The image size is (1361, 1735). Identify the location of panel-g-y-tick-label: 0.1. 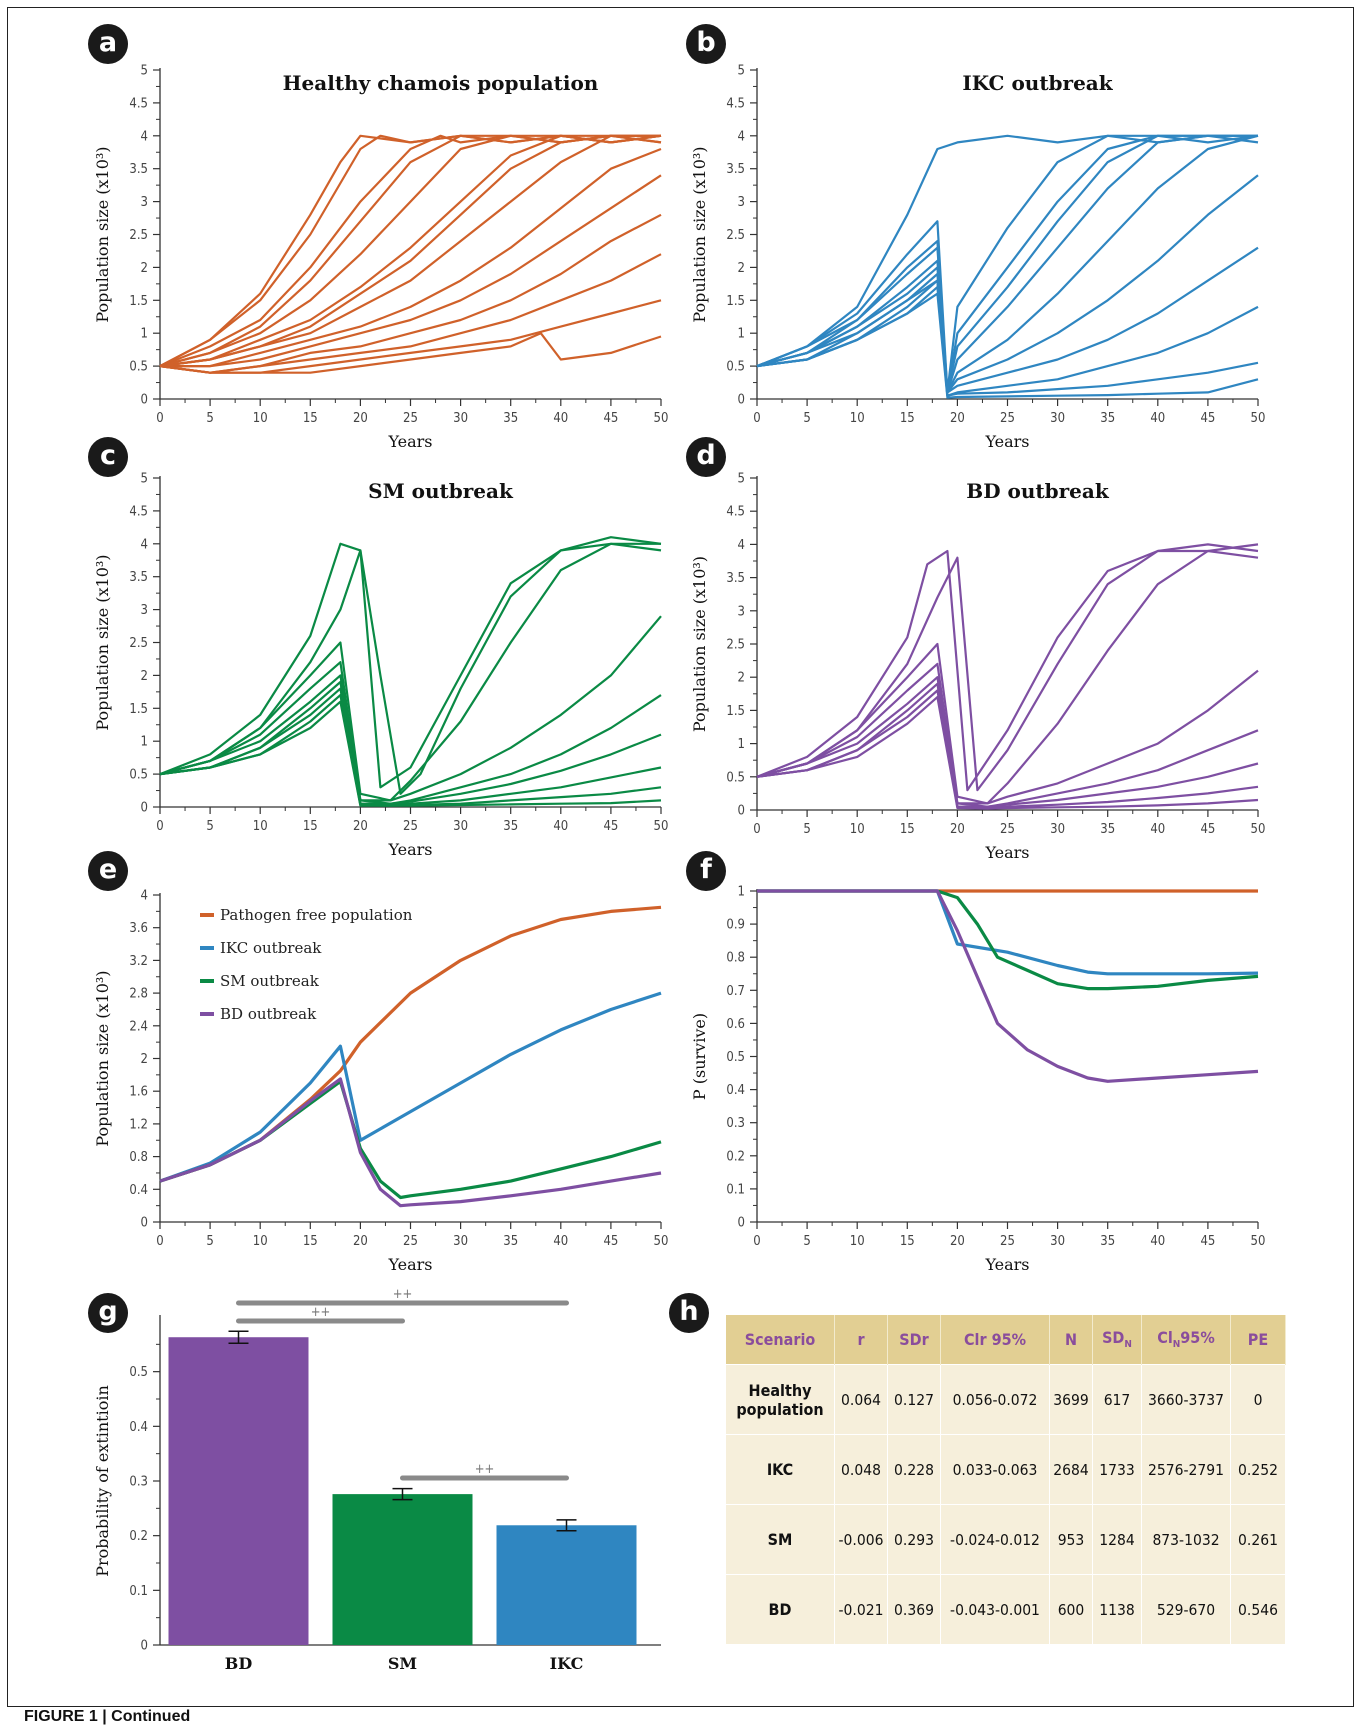
(138, 1591).